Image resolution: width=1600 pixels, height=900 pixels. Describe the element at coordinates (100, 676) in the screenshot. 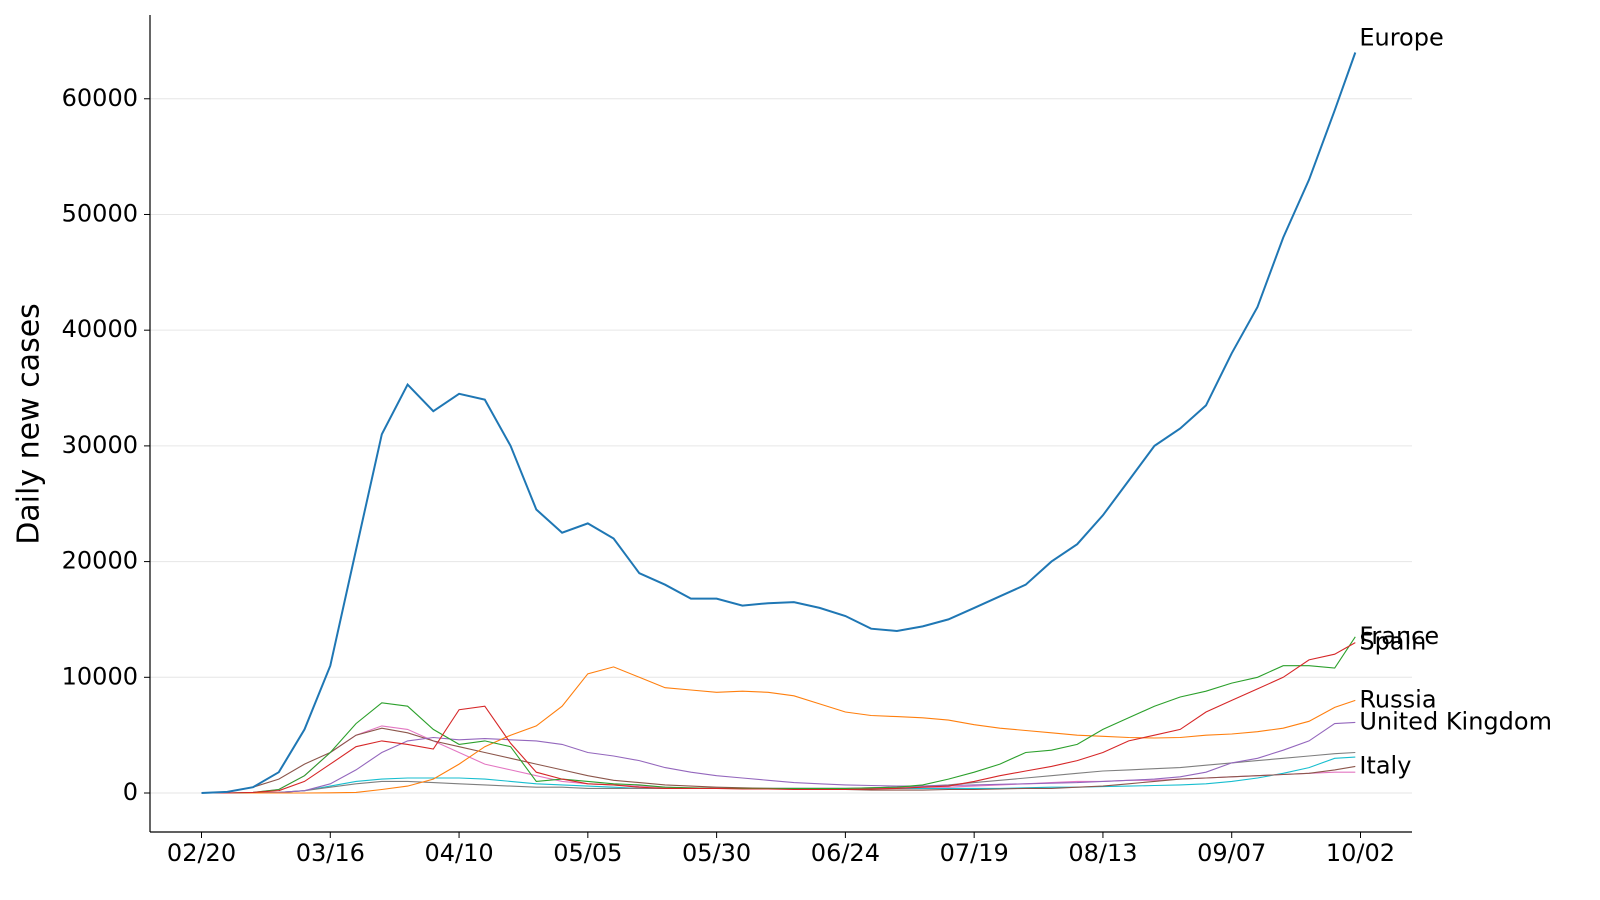

I see `y-tick-label: 10000` at that location.